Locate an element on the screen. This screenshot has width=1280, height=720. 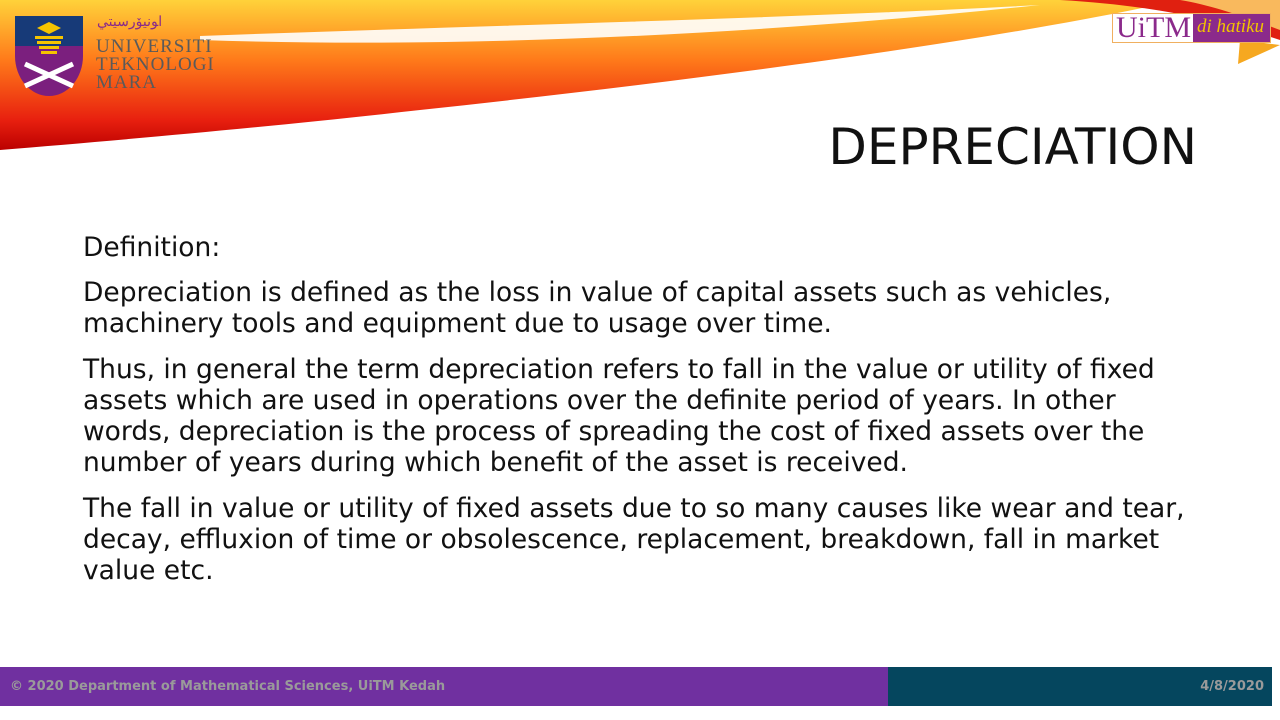
logo-wordmark: UNIVERSITI TEKNOLOGI MARA is located at coordinates (155, 64).